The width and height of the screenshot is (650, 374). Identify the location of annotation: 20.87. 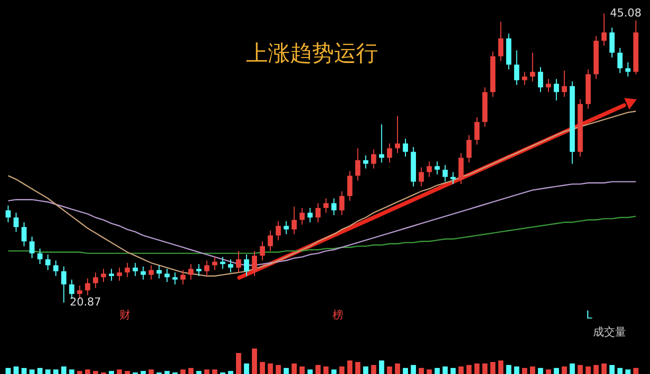
(86, 302).